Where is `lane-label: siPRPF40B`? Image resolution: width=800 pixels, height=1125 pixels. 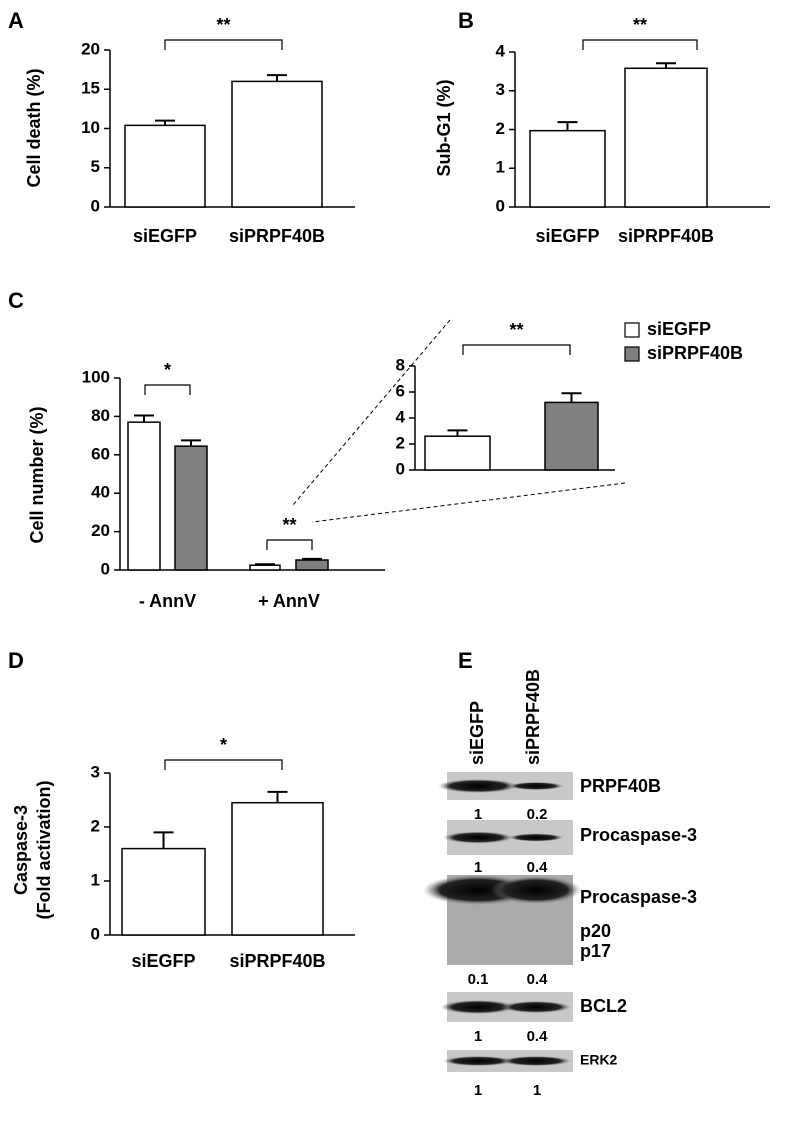
lane-label: siPRPF40B is located at coordinates (533, 717).